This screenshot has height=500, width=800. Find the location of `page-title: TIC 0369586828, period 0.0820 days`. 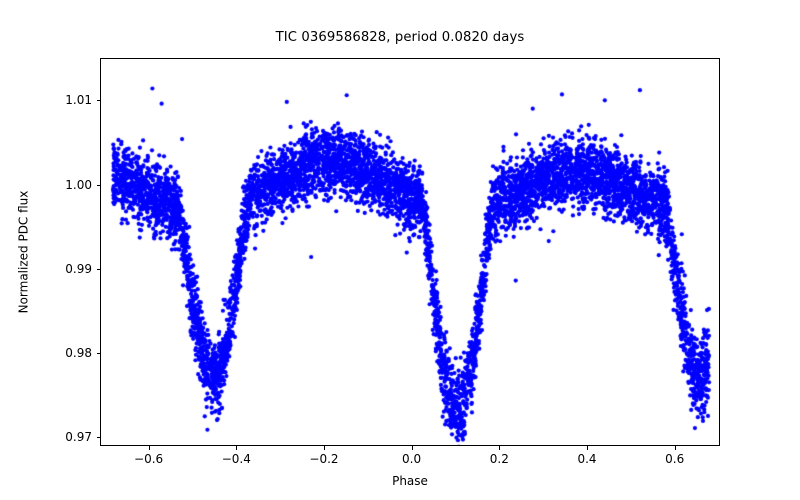

page-title: TIC 0369586828, period 0.0820 days is located at coordinates (400, 37).